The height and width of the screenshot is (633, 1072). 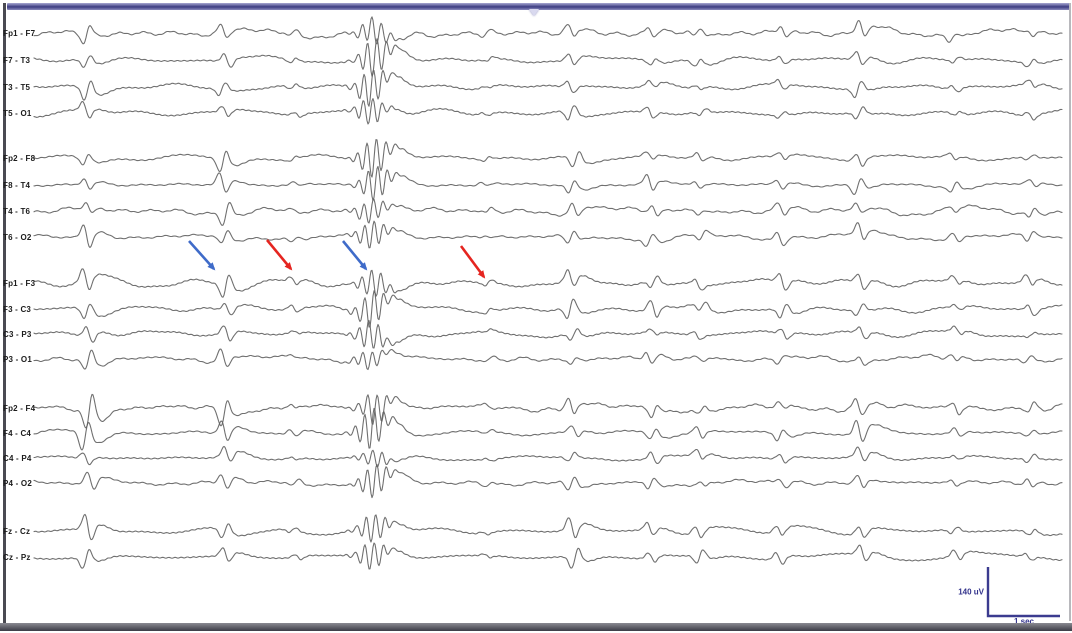 What do you see at coordinates (17, 309) in the screenshot?
I see `channel-label: F3 - C3` at bounding box center [17, 309].